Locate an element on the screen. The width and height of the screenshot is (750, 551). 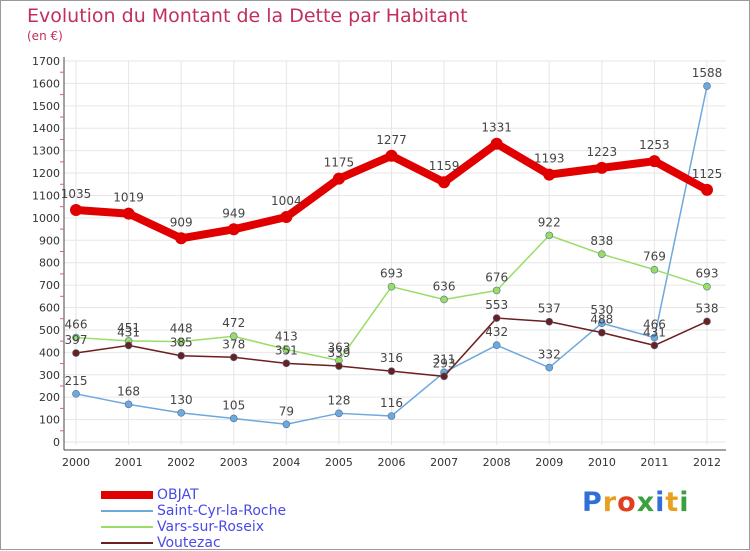
logo-letter: x is located at coordinates (646, 502).